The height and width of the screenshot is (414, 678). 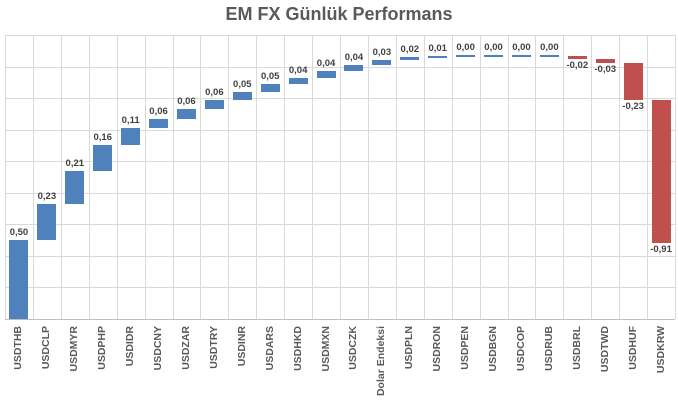 I want to click on bar-usdczk, so click(x=354, y=68).